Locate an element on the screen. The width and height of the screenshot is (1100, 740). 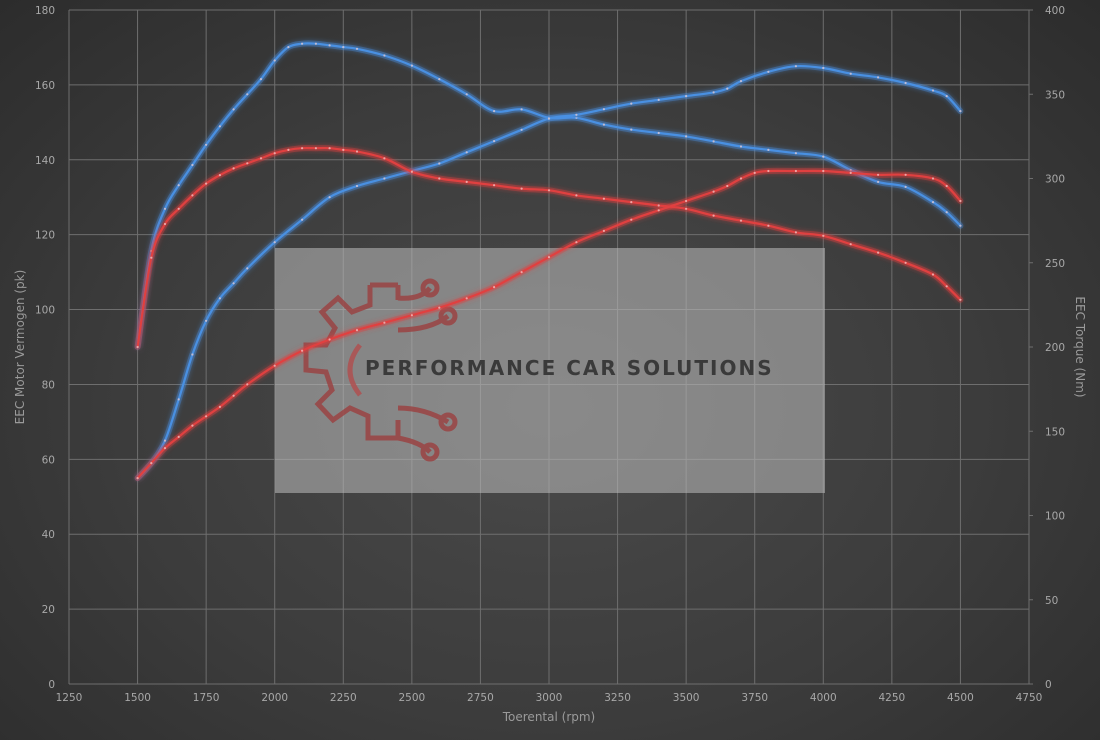
x-tick-label: 3750 is located at coordinates (754, 698).